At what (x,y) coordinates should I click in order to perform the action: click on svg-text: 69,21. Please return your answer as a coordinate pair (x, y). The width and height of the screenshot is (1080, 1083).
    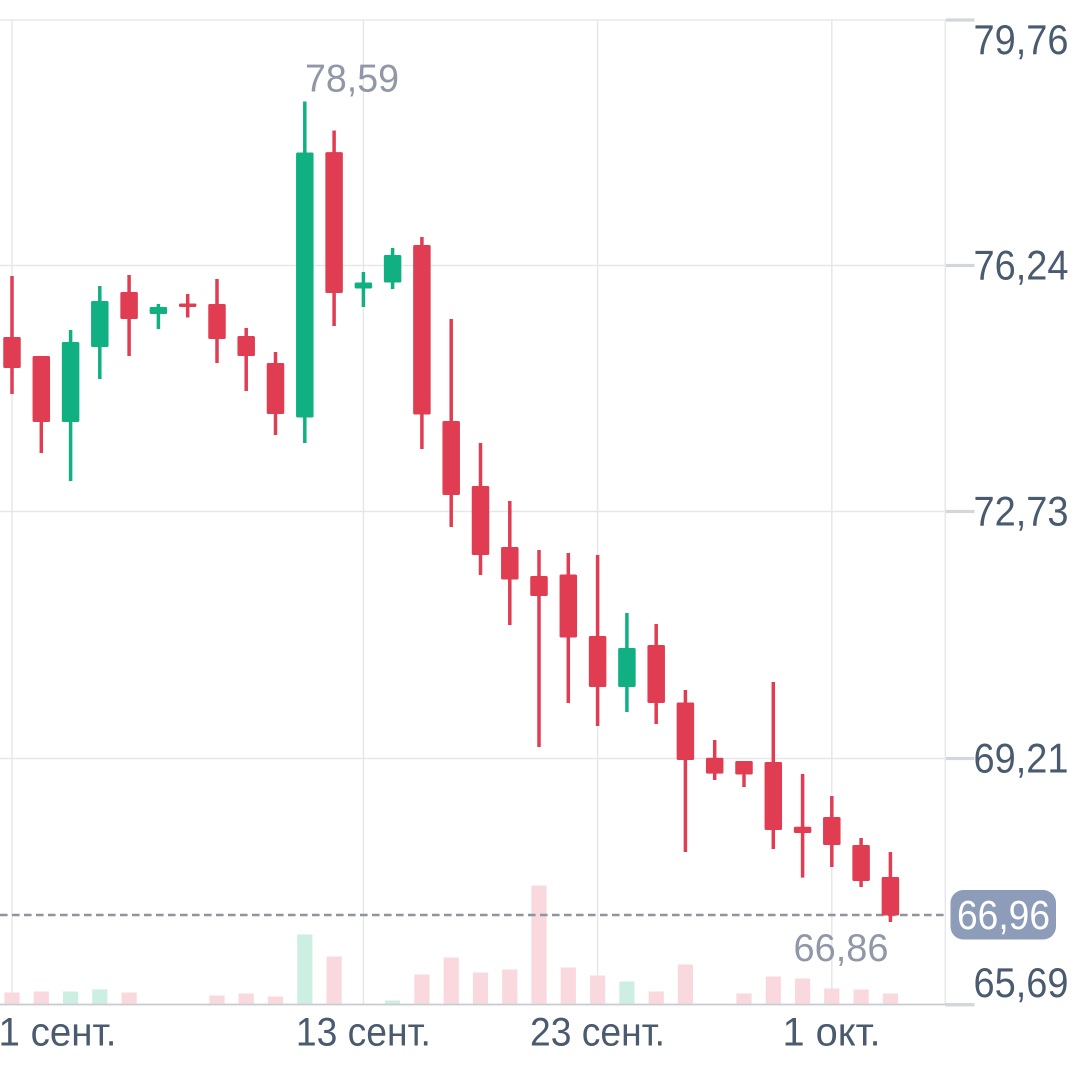
    Looking at the image, I should click on (1021, 757).